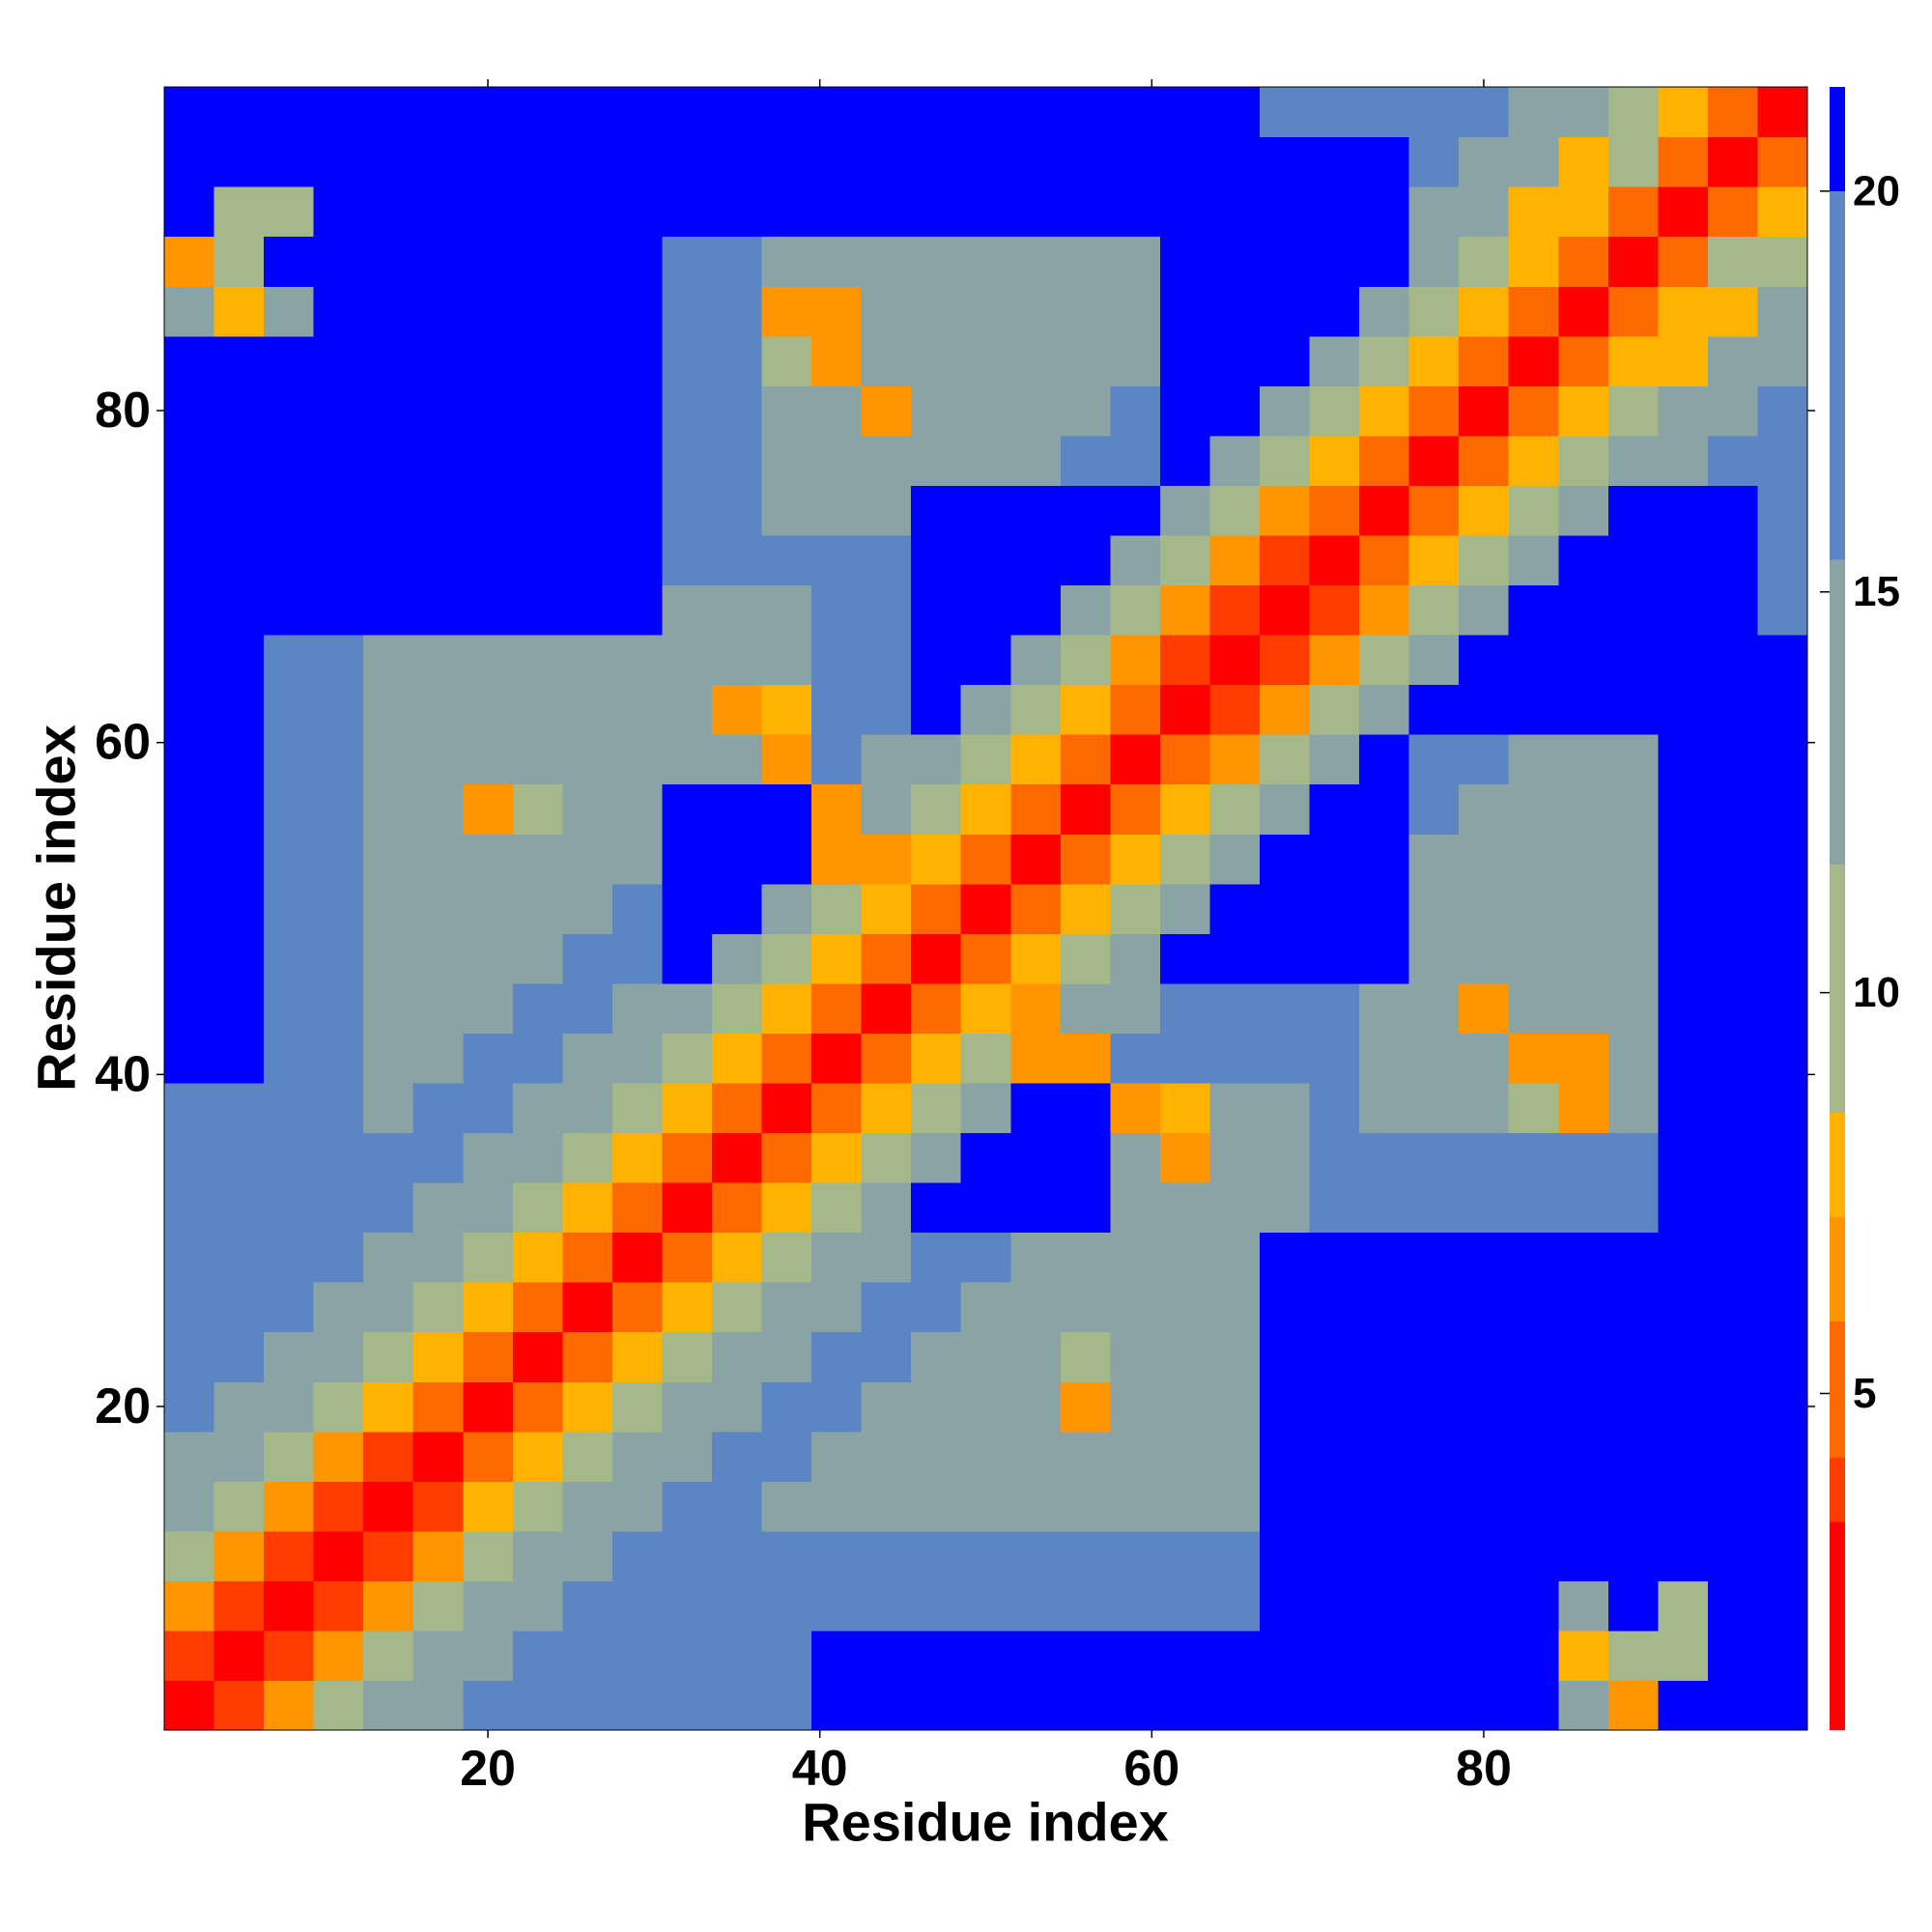 This screenshot has height=1932, width=1932. What do you see at coordinates (123, 1074) in the screenshot?
I see `y-tick-label: 40` at bounding box center [123, 1074].